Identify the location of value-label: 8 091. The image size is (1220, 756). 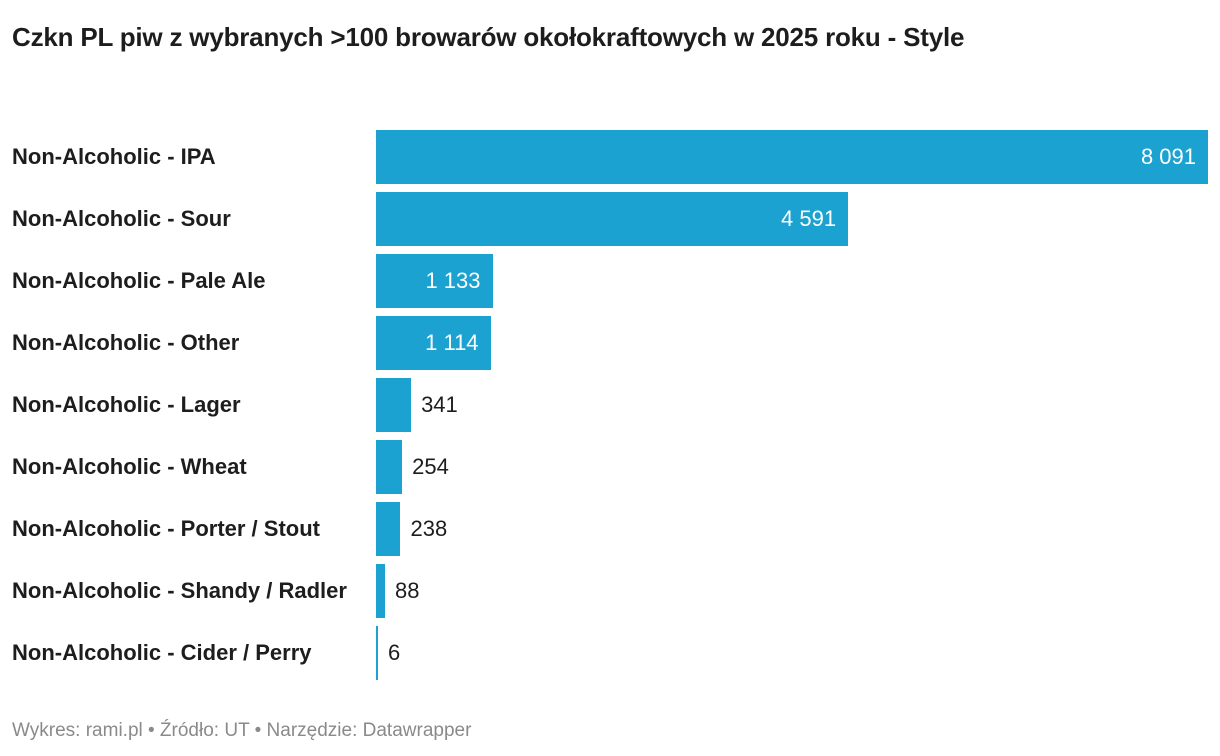
(1168, 156).